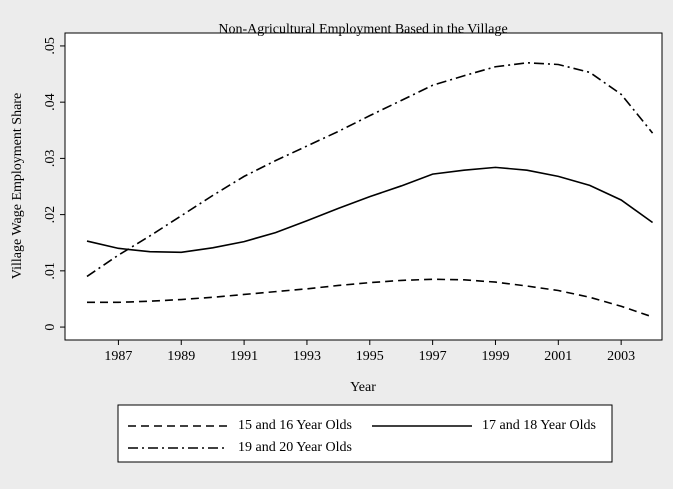  I want to click on legend-label: 17 and 18 Year Olds, so click(539, 425).